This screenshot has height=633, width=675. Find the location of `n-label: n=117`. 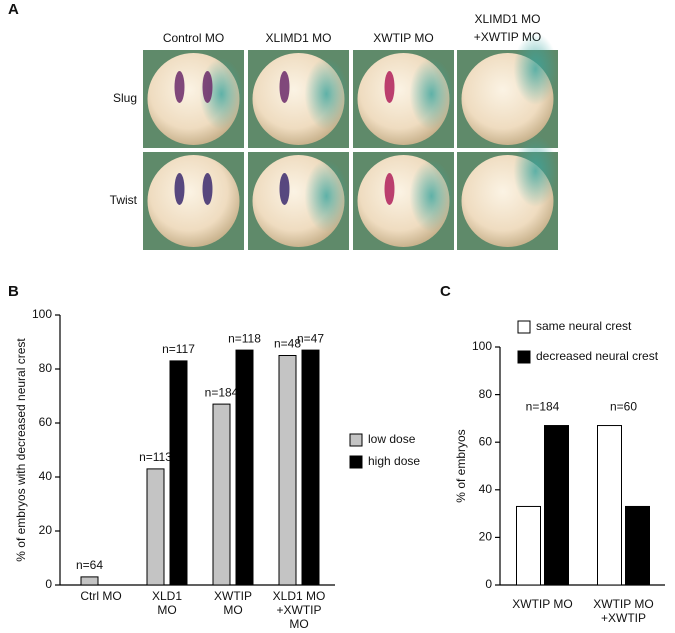

n-label: n=117 is located at coordinates (178, 349).